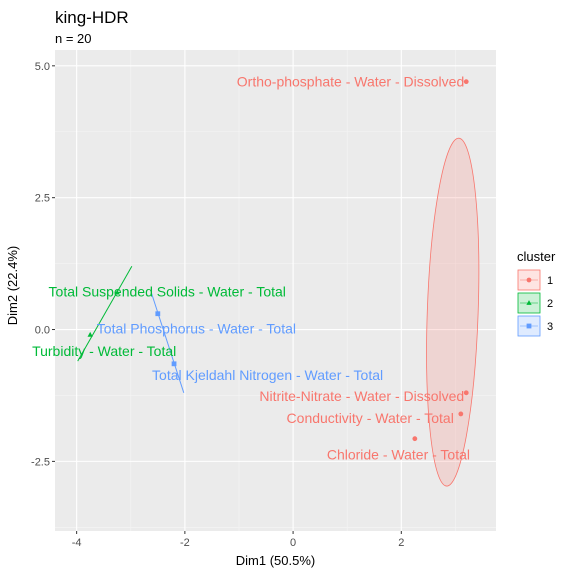  I want to click on y-axis-title: Dim2 (22.4%), so click(12, 285).